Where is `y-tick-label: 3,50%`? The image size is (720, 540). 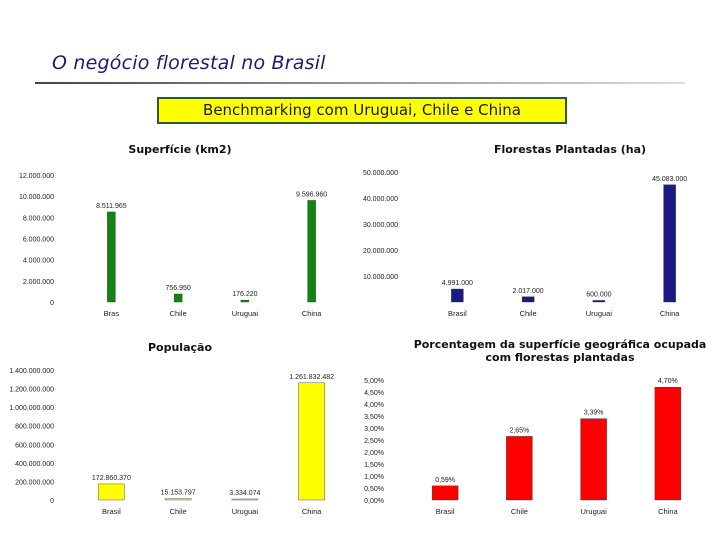 y-tick-label: 3,50% is located at coordinates (374, 417).